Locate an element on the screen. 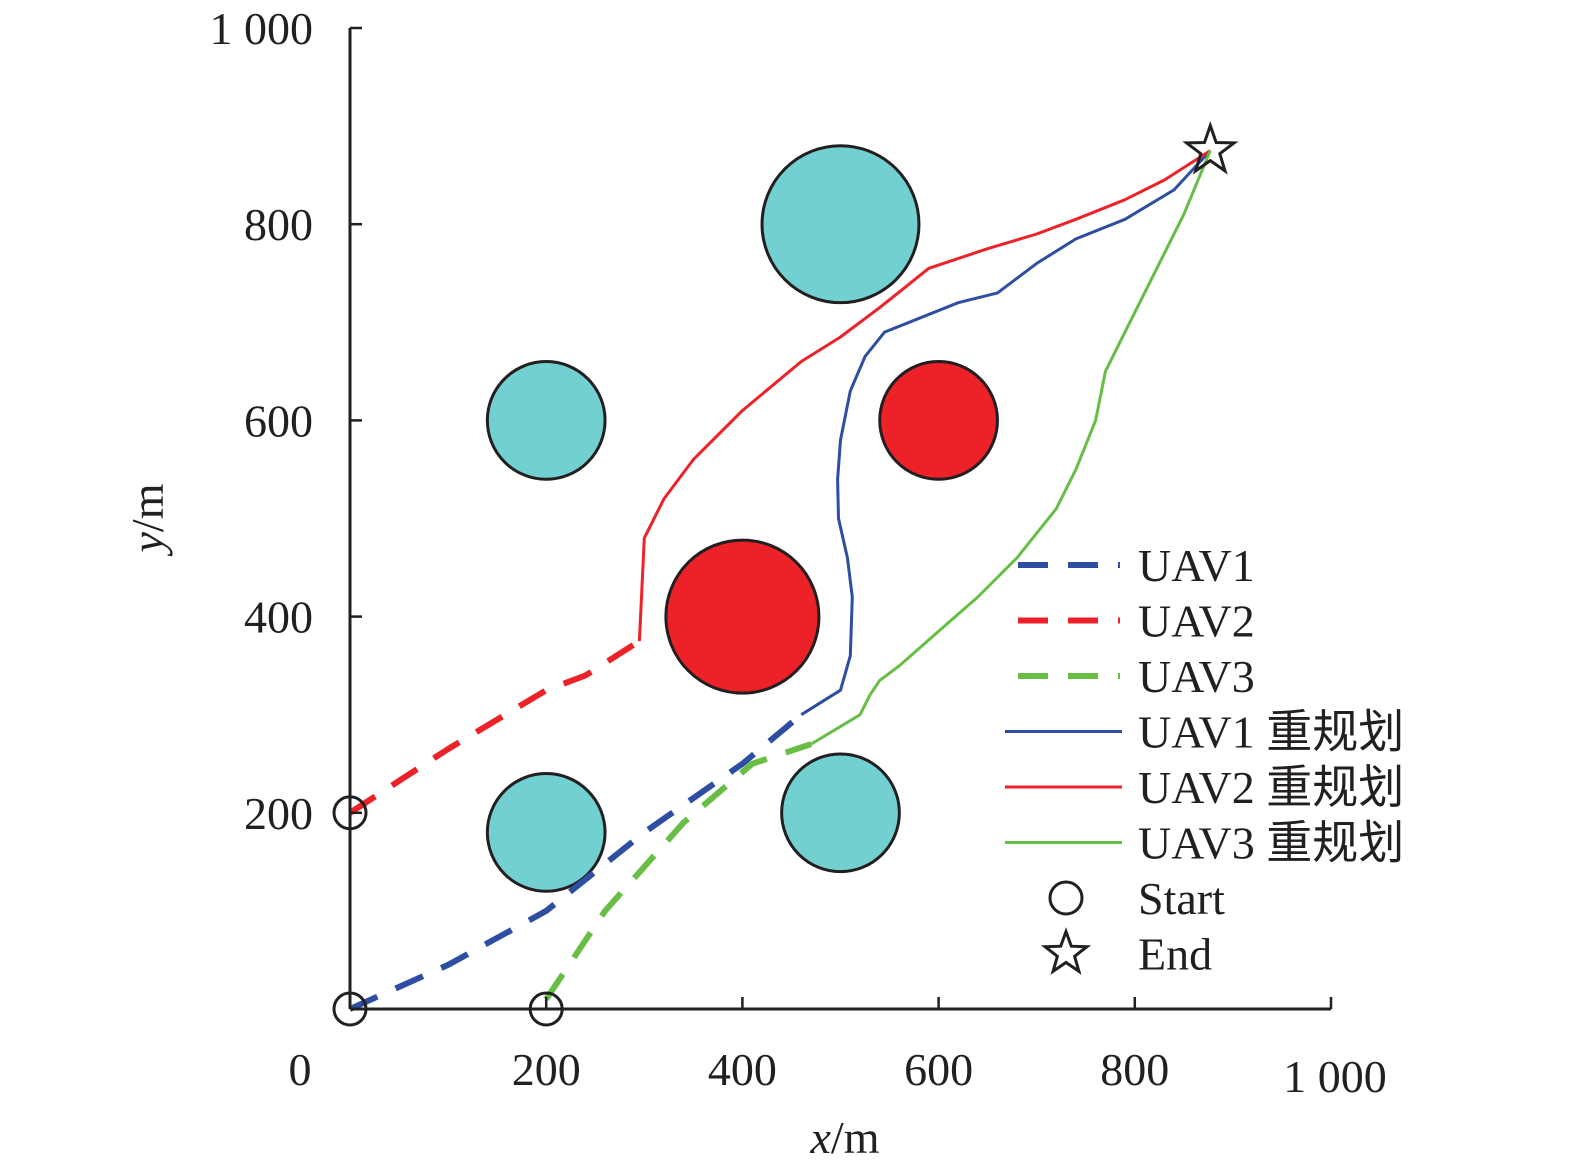  y-tick-label-800: 800 is located at coordinates (278, 224).